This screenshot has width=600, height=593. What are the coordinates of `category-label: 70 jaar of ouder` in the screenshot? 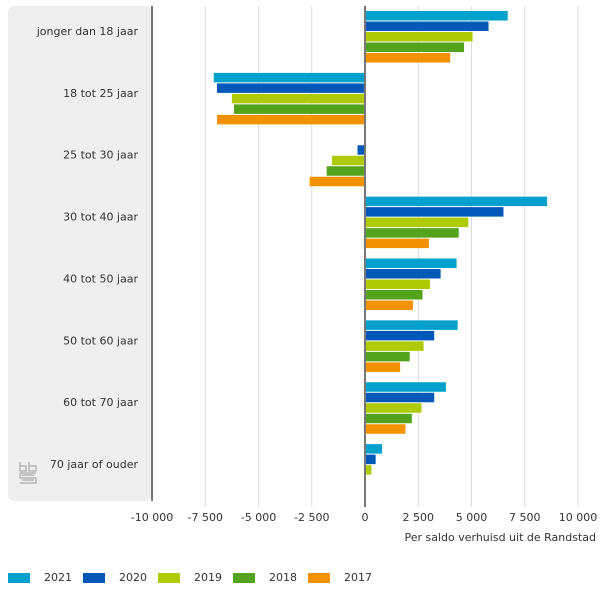 It's located at (94, 464).